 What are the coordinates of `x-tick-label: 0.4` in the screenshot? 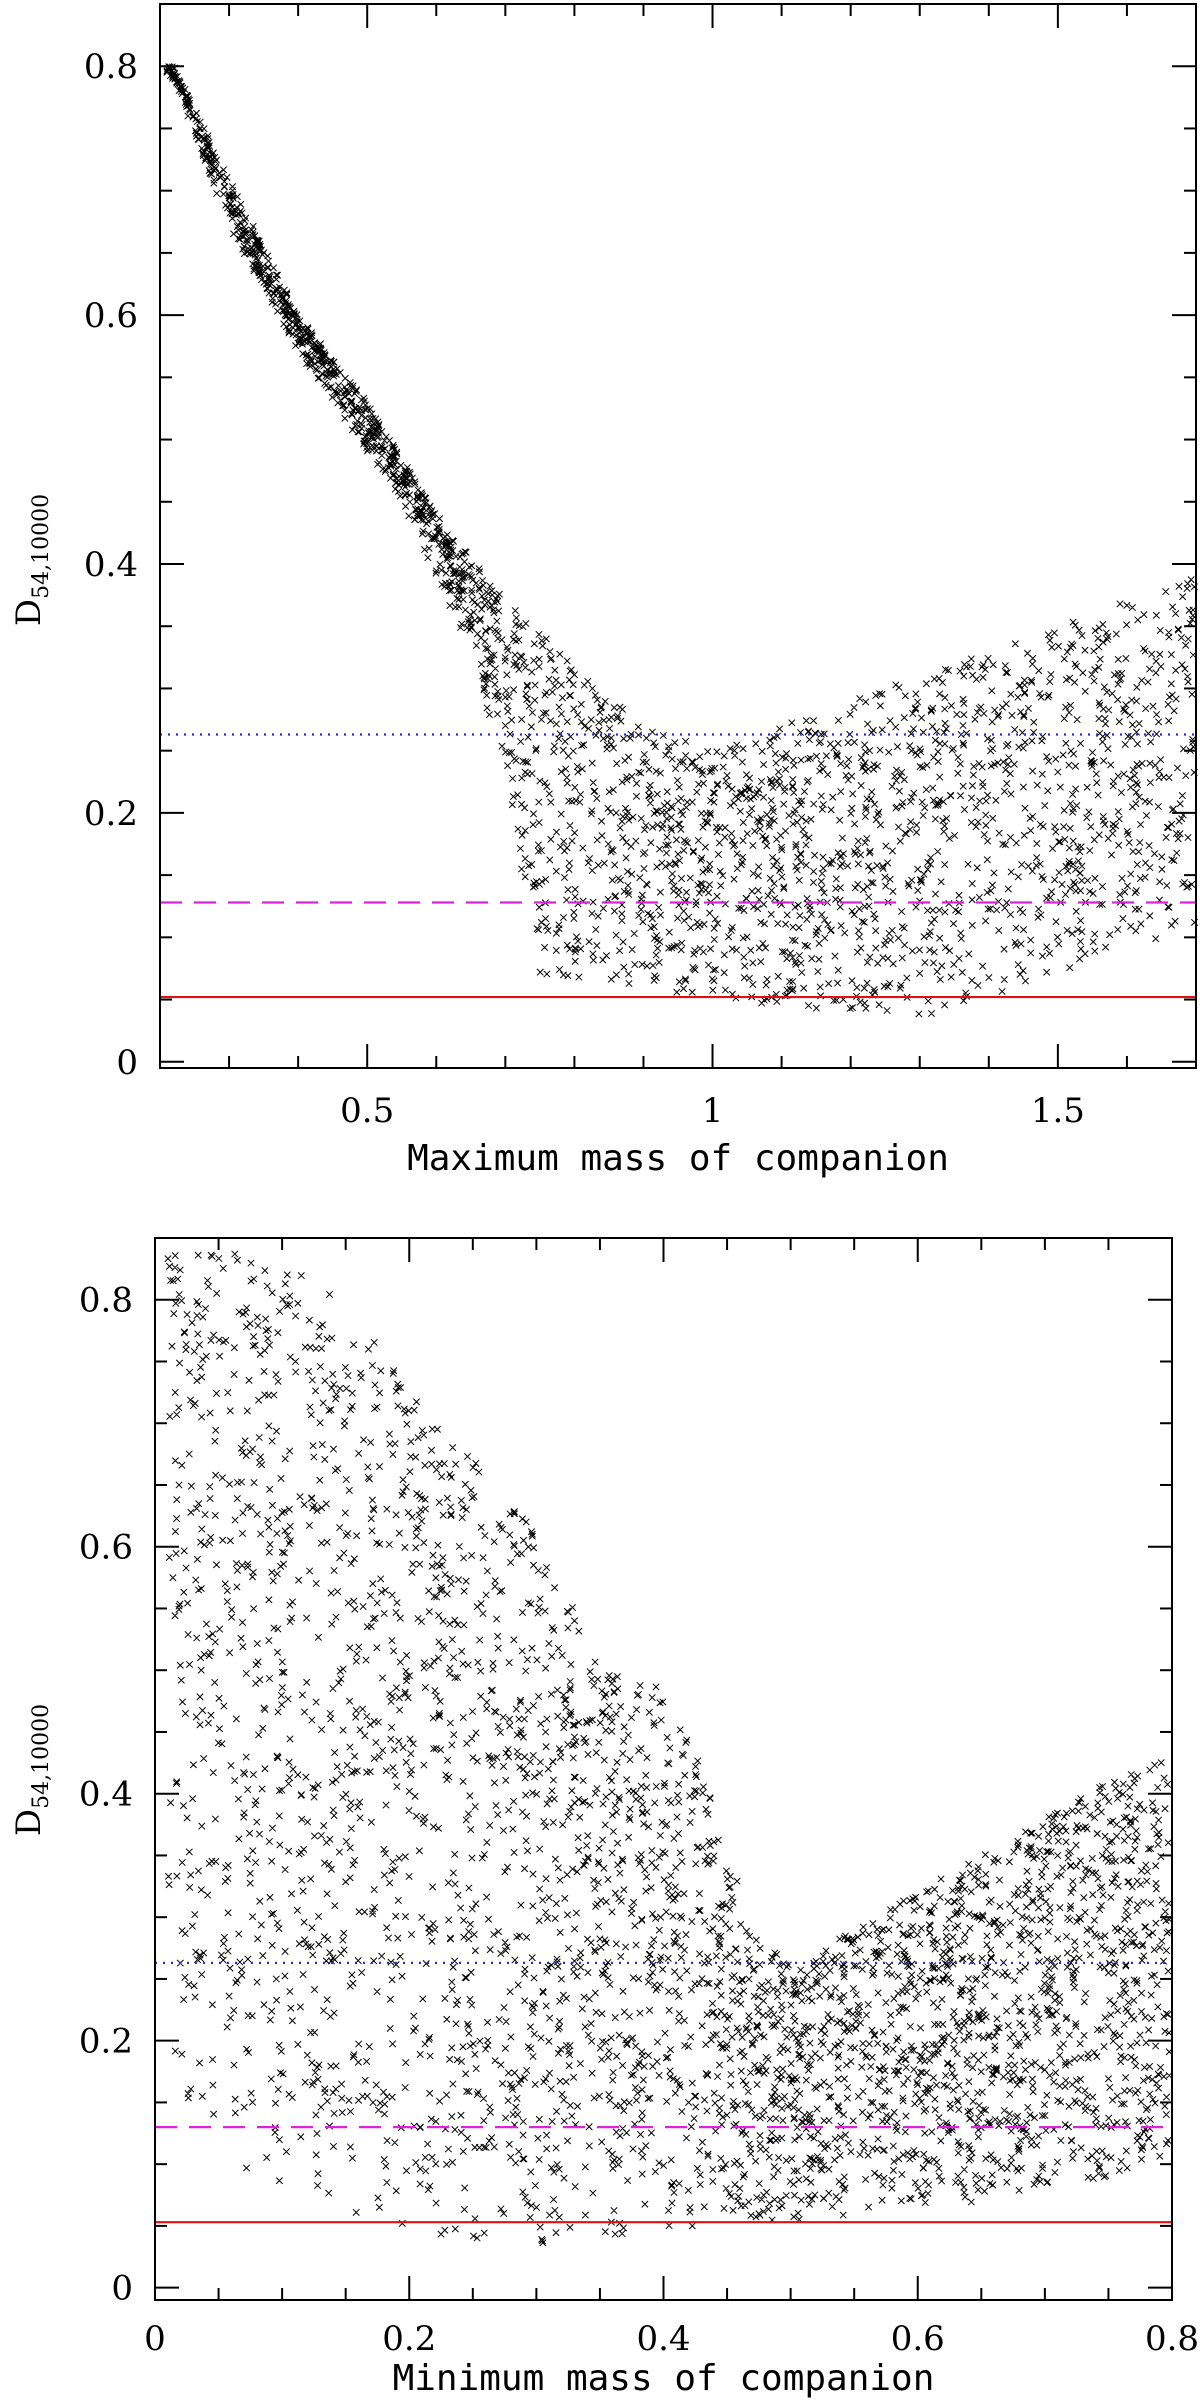 It's located at (663, 2339).